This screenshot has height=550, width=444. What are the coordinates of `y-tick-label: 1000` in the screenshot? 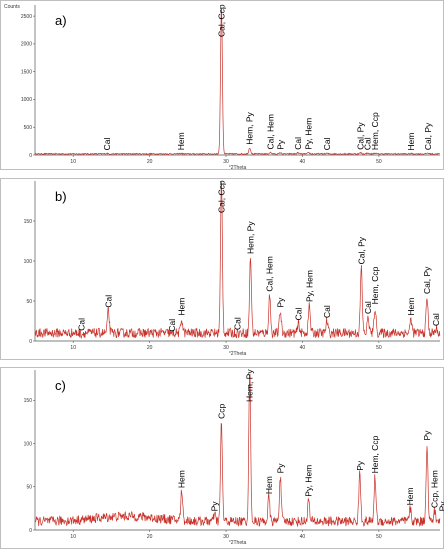 It's located at (26, 100).